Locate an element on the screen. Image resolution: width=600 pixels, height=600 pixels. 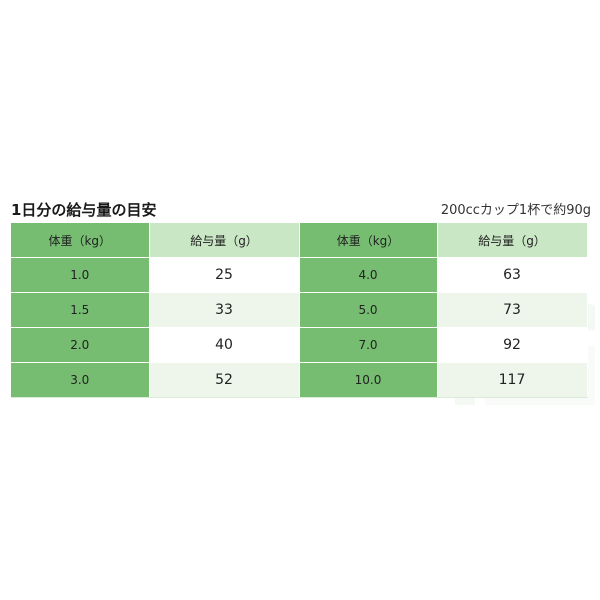
amount-cell: 33 is located at coordinates (224, 310).